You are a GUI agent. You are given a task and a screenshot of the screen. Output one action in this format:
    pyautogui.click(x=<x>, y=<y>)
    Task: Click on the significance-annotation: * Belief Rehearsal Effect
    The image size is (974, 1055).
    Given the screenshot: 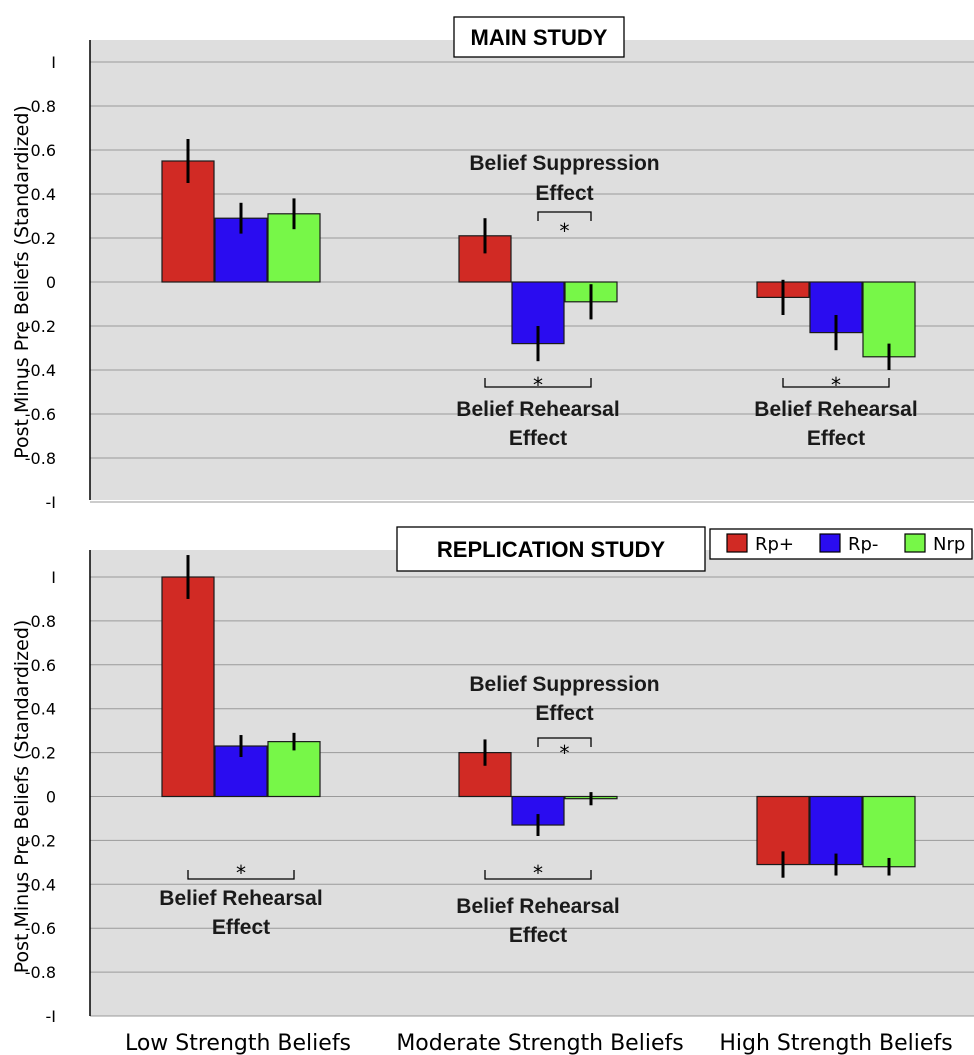 What is the action you would take?
    pyautogui.click(x=537, y=904)
    